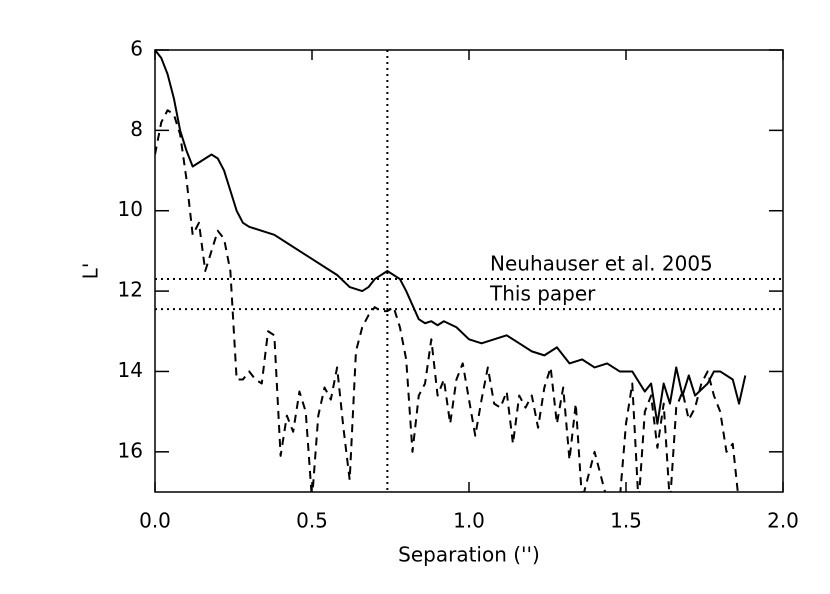 The width and height of the screenshot is (830, 594). Describe the element at coordinates (91, 271) in the screenshot. I see `y-axis-label: L'` at that location.